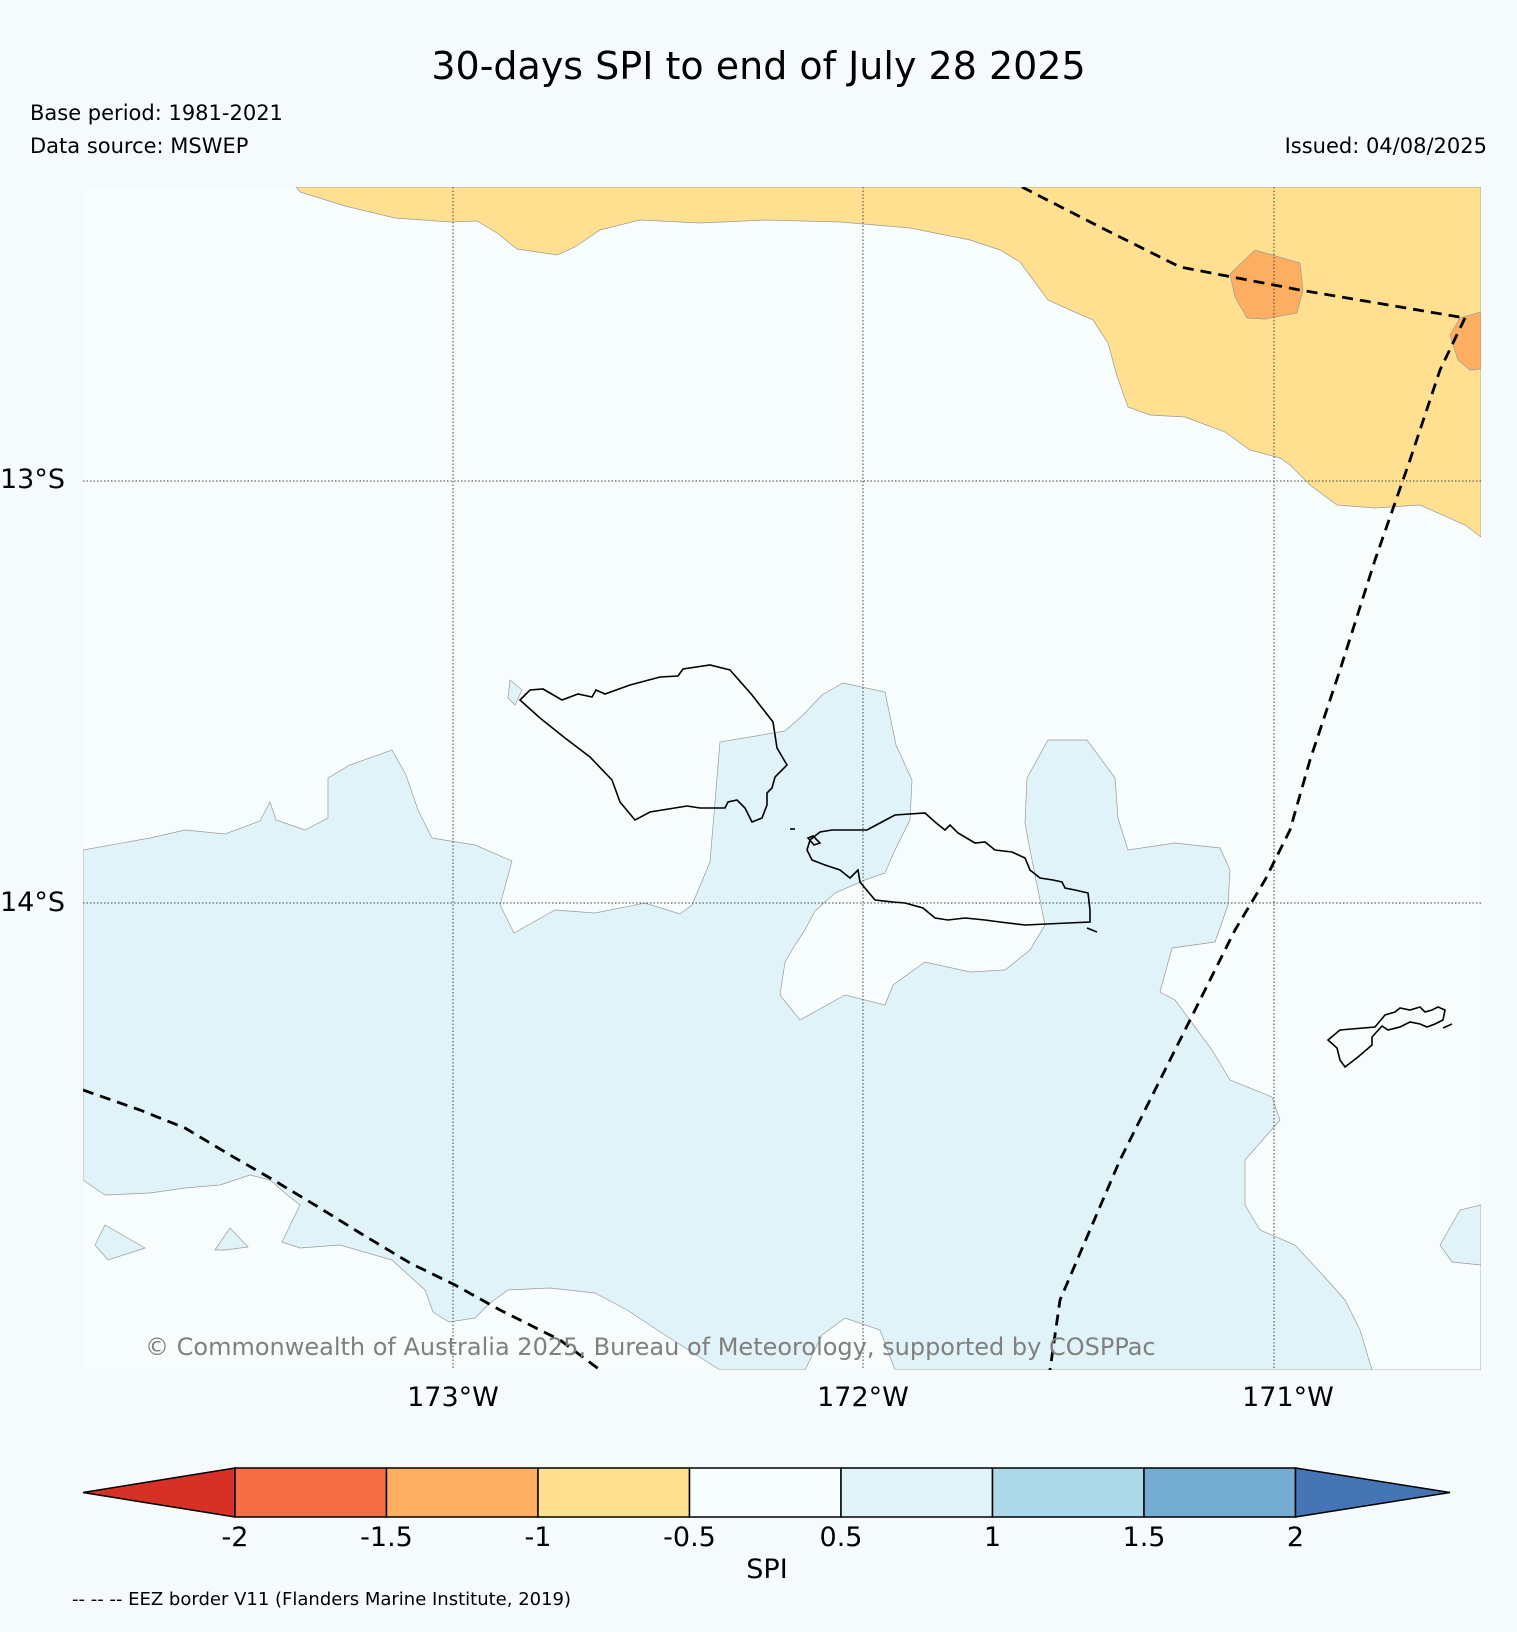 This screenshot has width=1517, height=1632. What do you see at coordinates (120, 1242) in the screenshot?
I see `spi-wet-patch-sw` at bounding box center [120, 1242].